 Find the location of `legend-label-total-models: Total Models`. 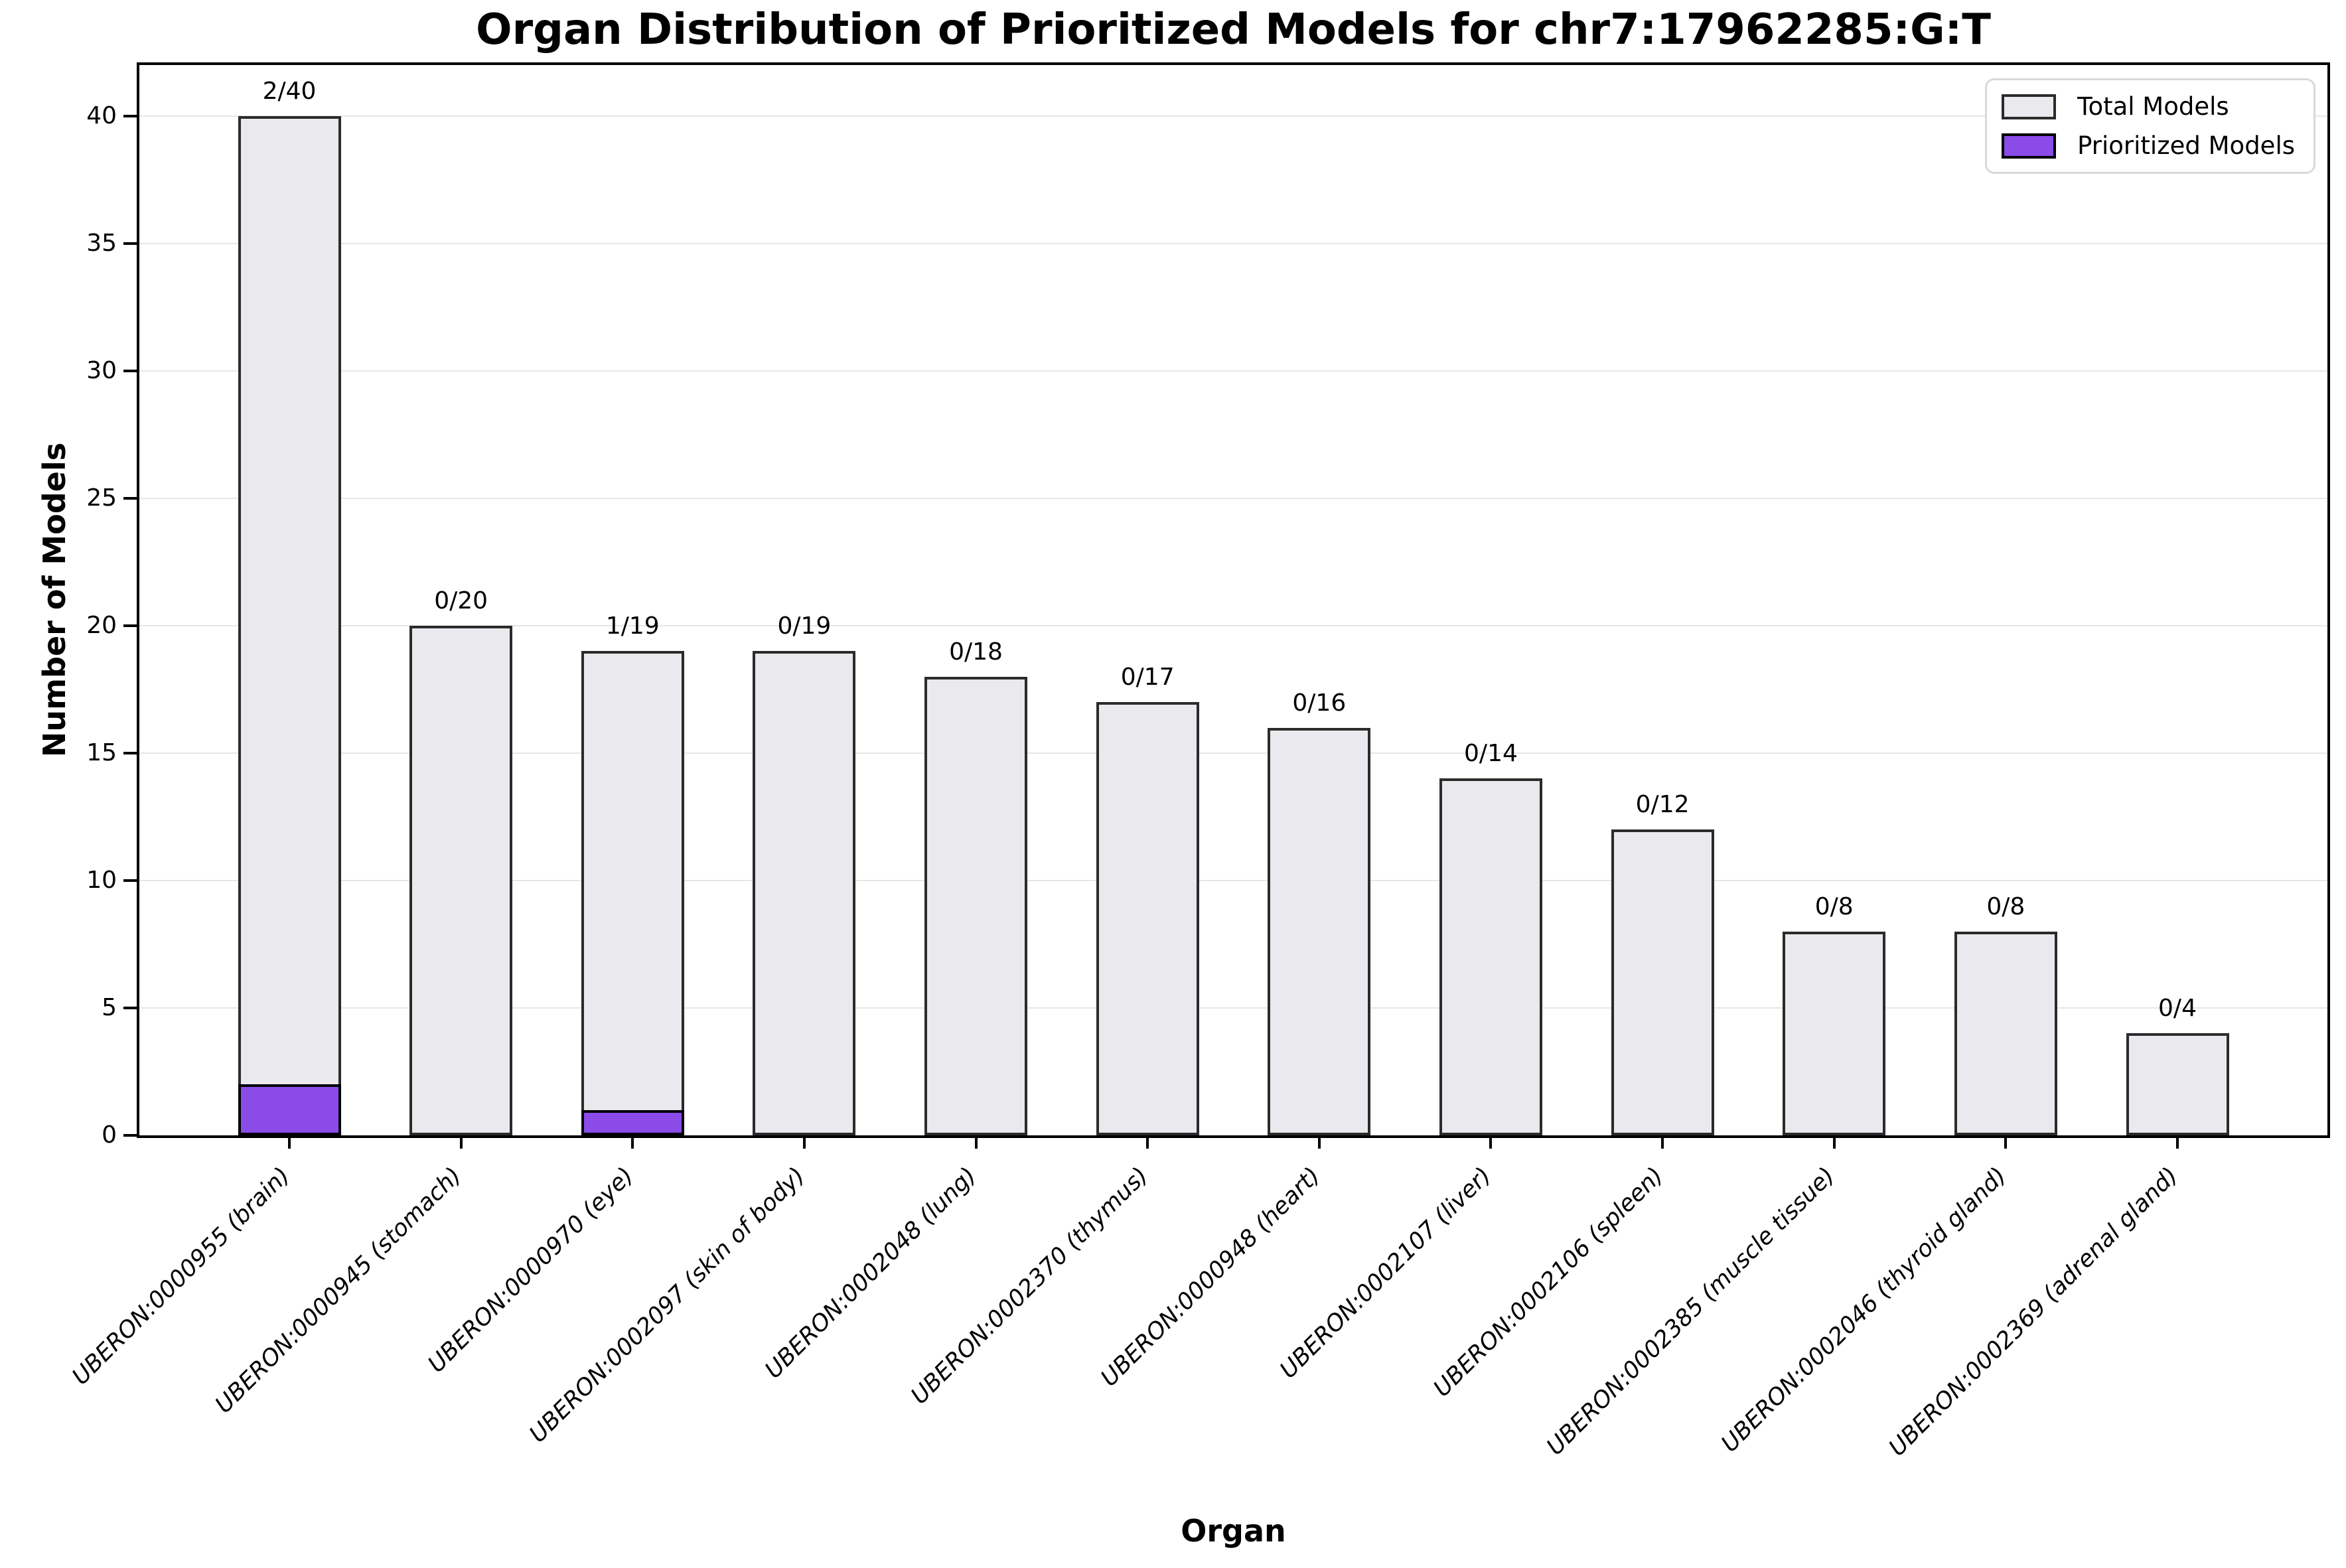

legend-label-total-models: Total Models is located at coordinates (2153, 106).